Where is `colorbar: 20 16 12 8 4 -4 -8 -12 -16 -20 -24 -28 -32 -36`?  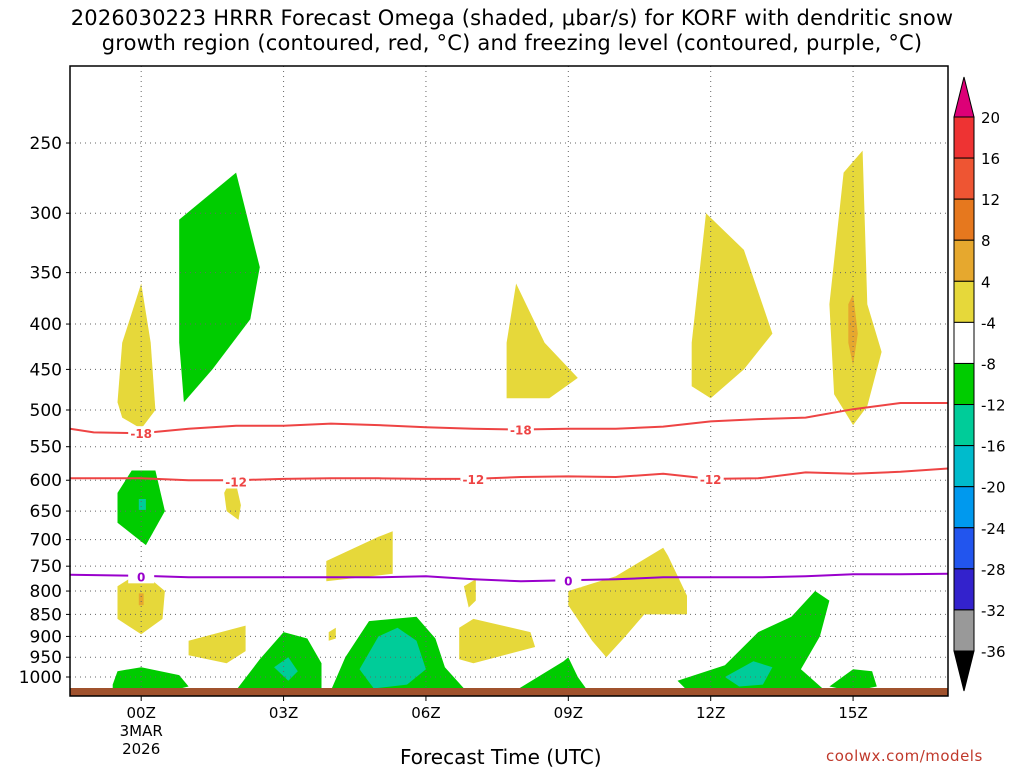 colorbar: 20 16 12 8 4 -4 -8 -12 -16 -20 -24 -28 -32 -36 is located at coordinates (979, 384).